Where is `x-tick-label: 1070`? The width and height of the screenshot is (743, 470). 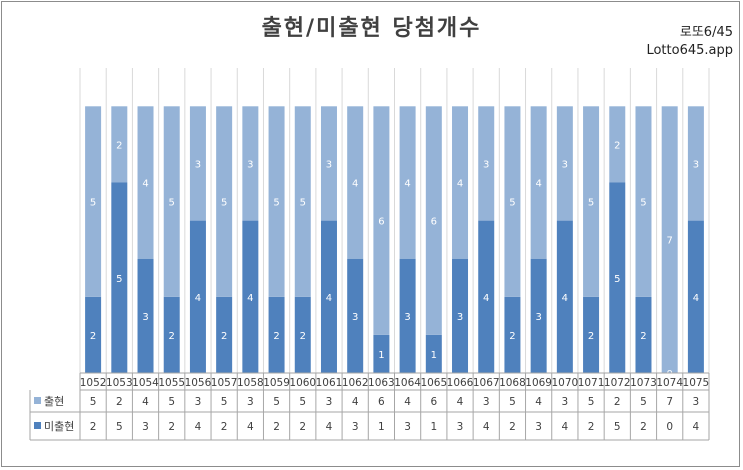 x-tick-label: 1070 is located at coordinates (564, 383).